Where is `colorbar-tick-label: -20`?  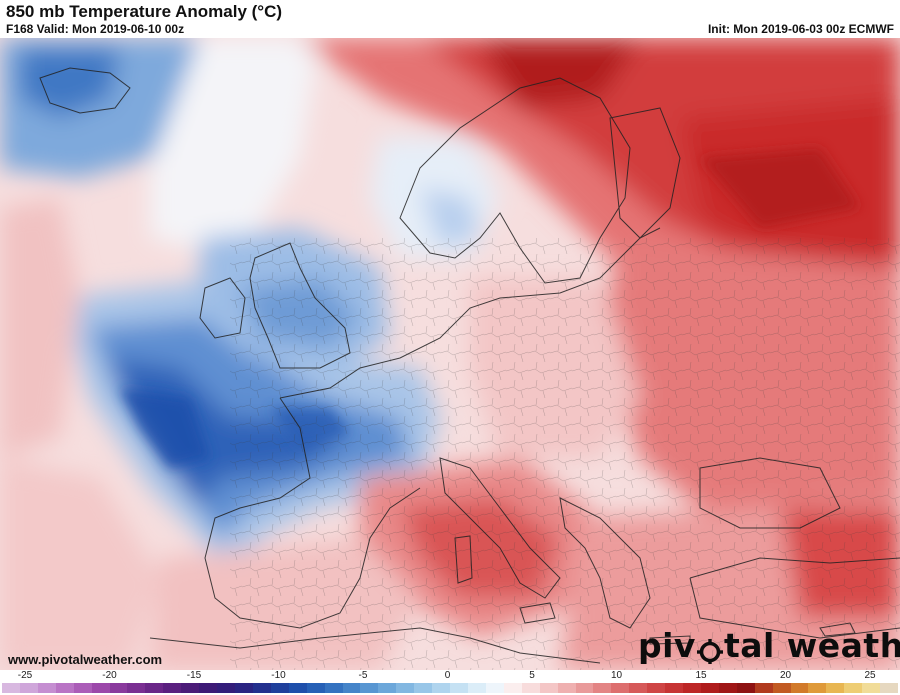
colorbar-tick-label: -20 is located at coordinates (109, 675).